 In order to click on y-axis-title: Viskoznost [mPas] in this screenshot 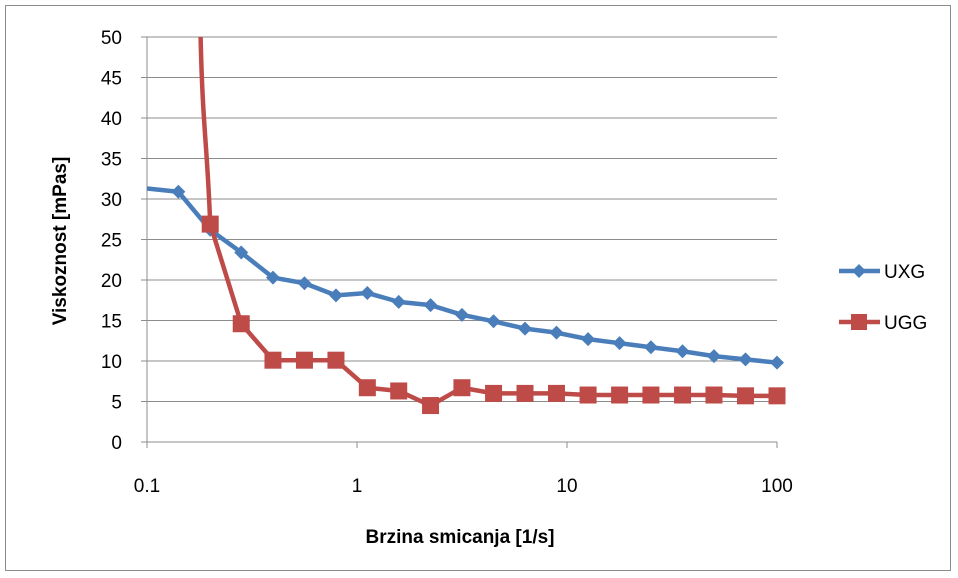, I will do `click(60, 241)`.